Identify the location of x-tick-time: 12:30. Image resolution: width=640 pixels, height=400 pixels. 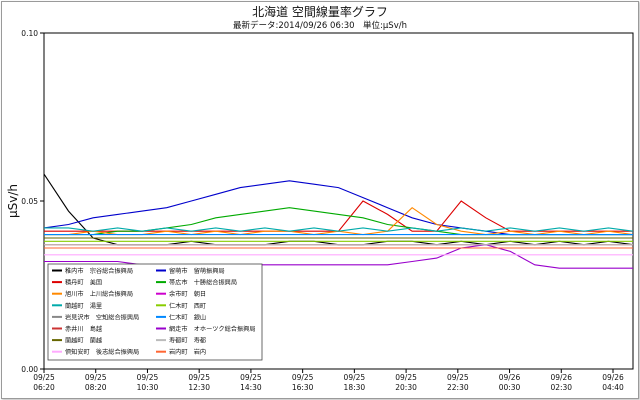
(199, 387).